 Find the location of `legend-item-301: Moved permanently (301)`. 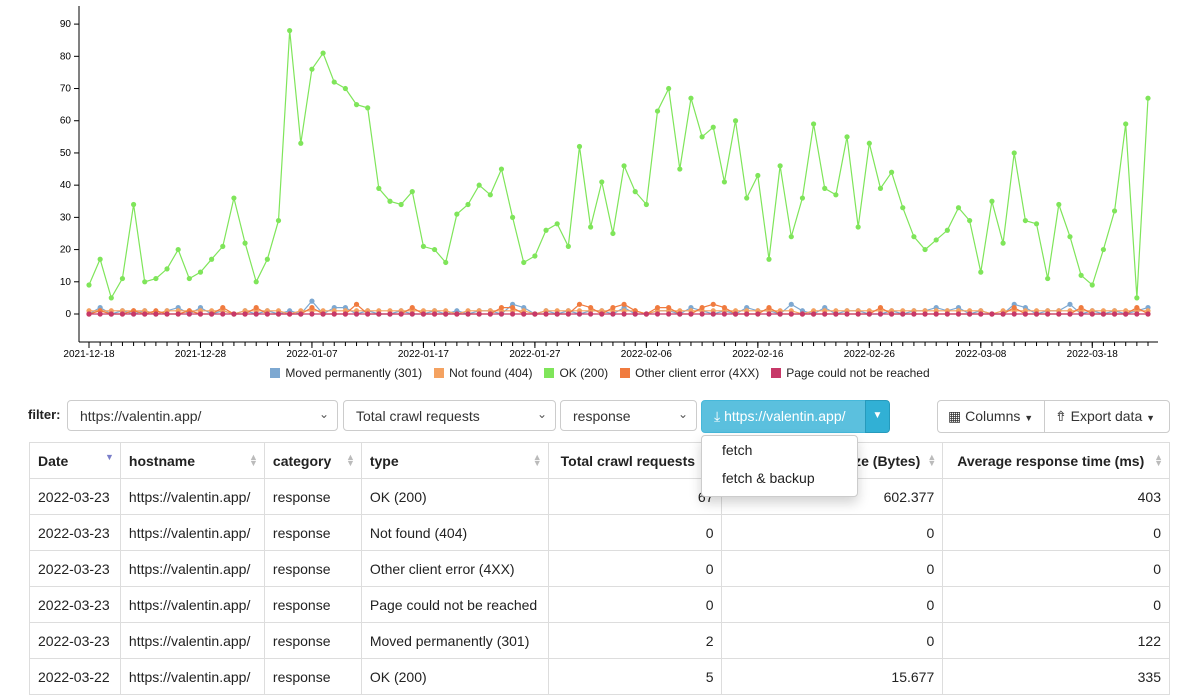

legend-item-301: Moved permanently (301) is located at coordinates (346, 373).